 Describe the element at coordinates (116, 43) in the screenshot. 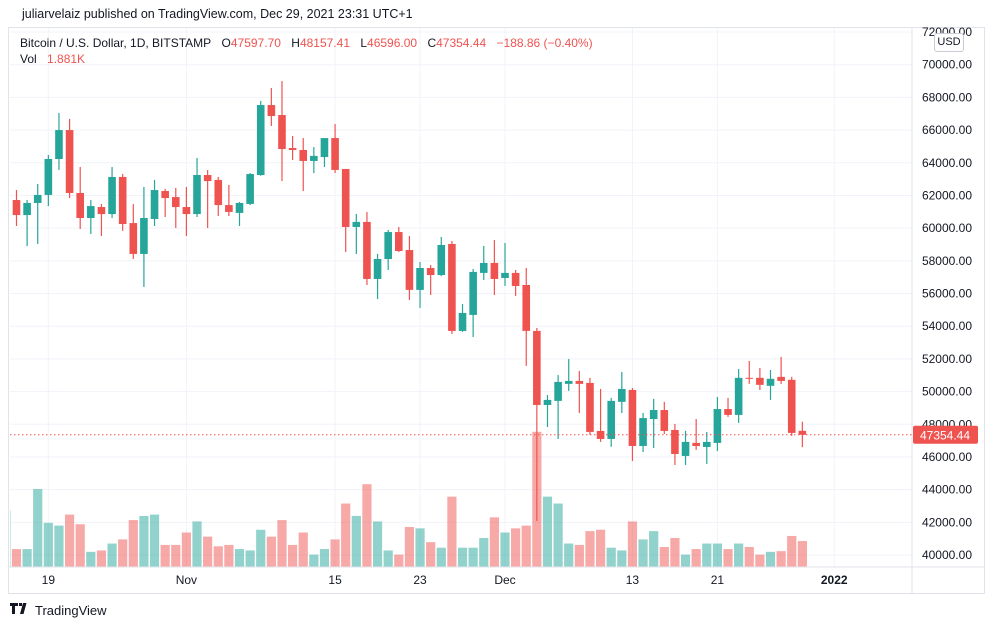

I see `symbol-name: Bitcoin / U.S. Dollar, 1D, BITSTAMP` at that location.